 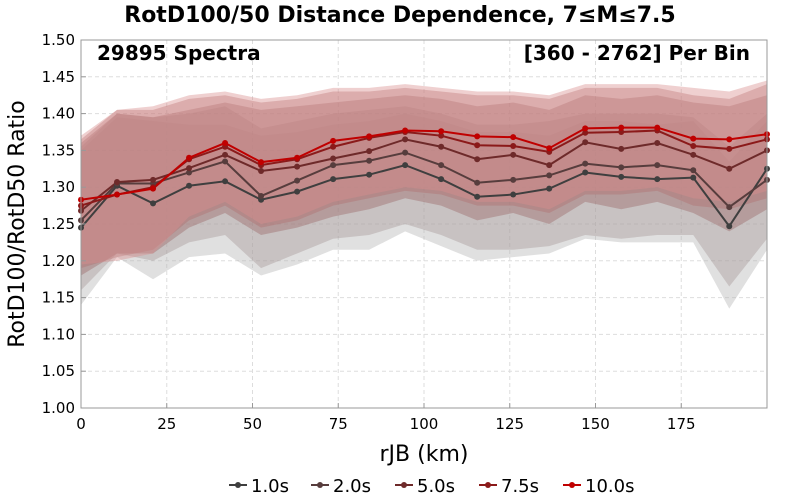 I want to click on x-tick-label: 25, so click(x=166, y=424).